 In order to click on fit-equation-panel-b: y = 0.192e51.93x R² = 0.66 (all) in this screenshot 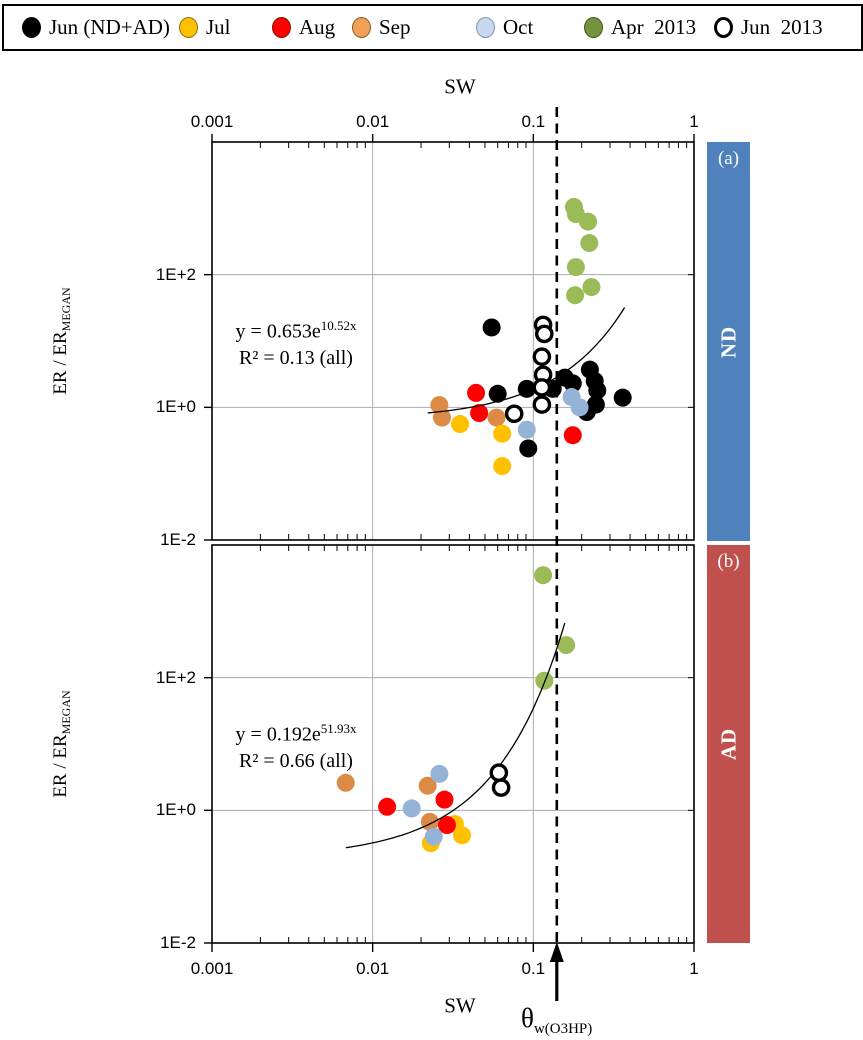, I will do `click(296, 745)`.